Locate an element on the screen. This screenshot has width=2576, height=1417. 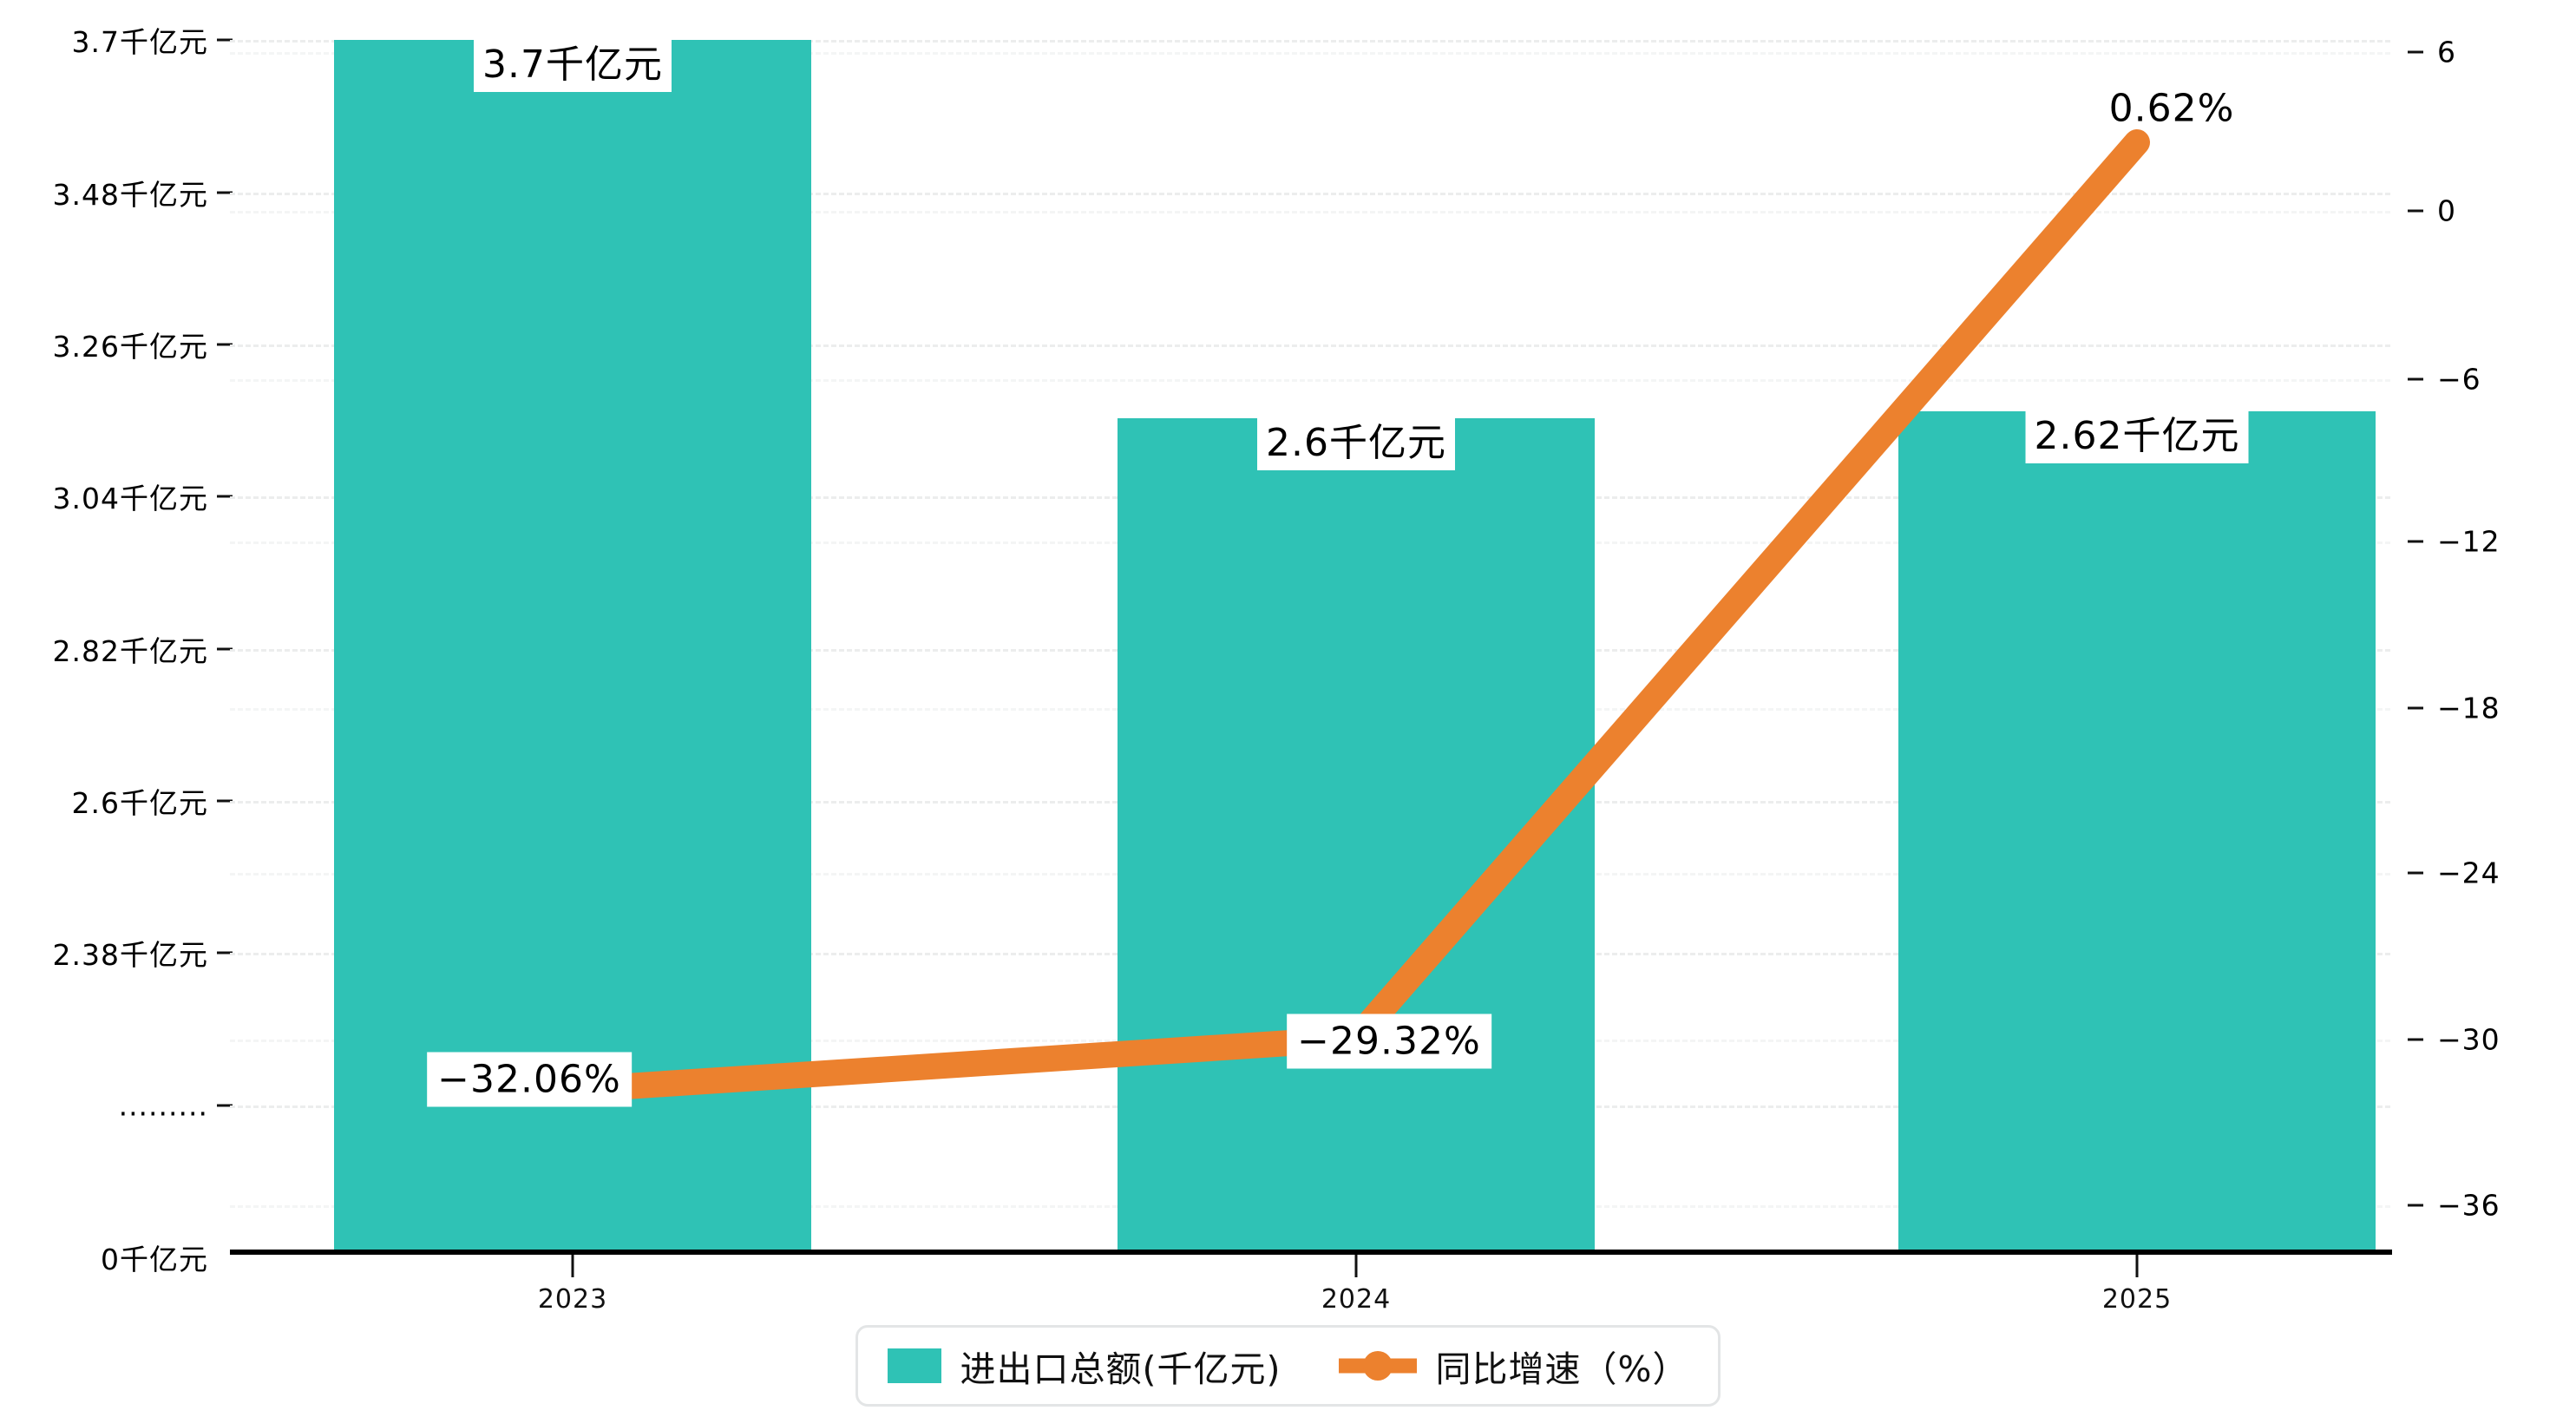
line-value-label-2023: −32.06% is located at coordinates (529, 1079).